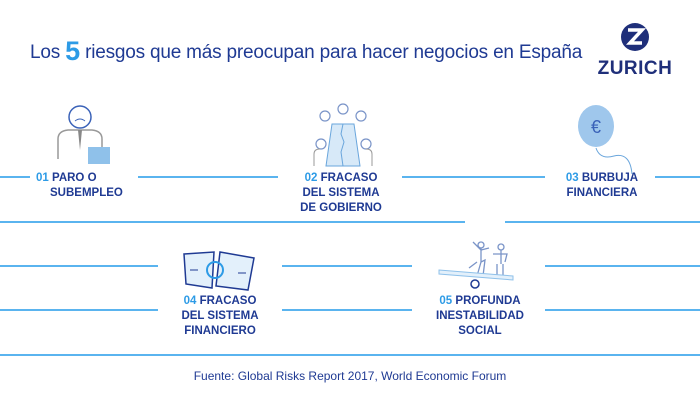  Describe the element at coordinates (343, 135) in the screenshot. I see `broken-meeting-table-icon` at that location.